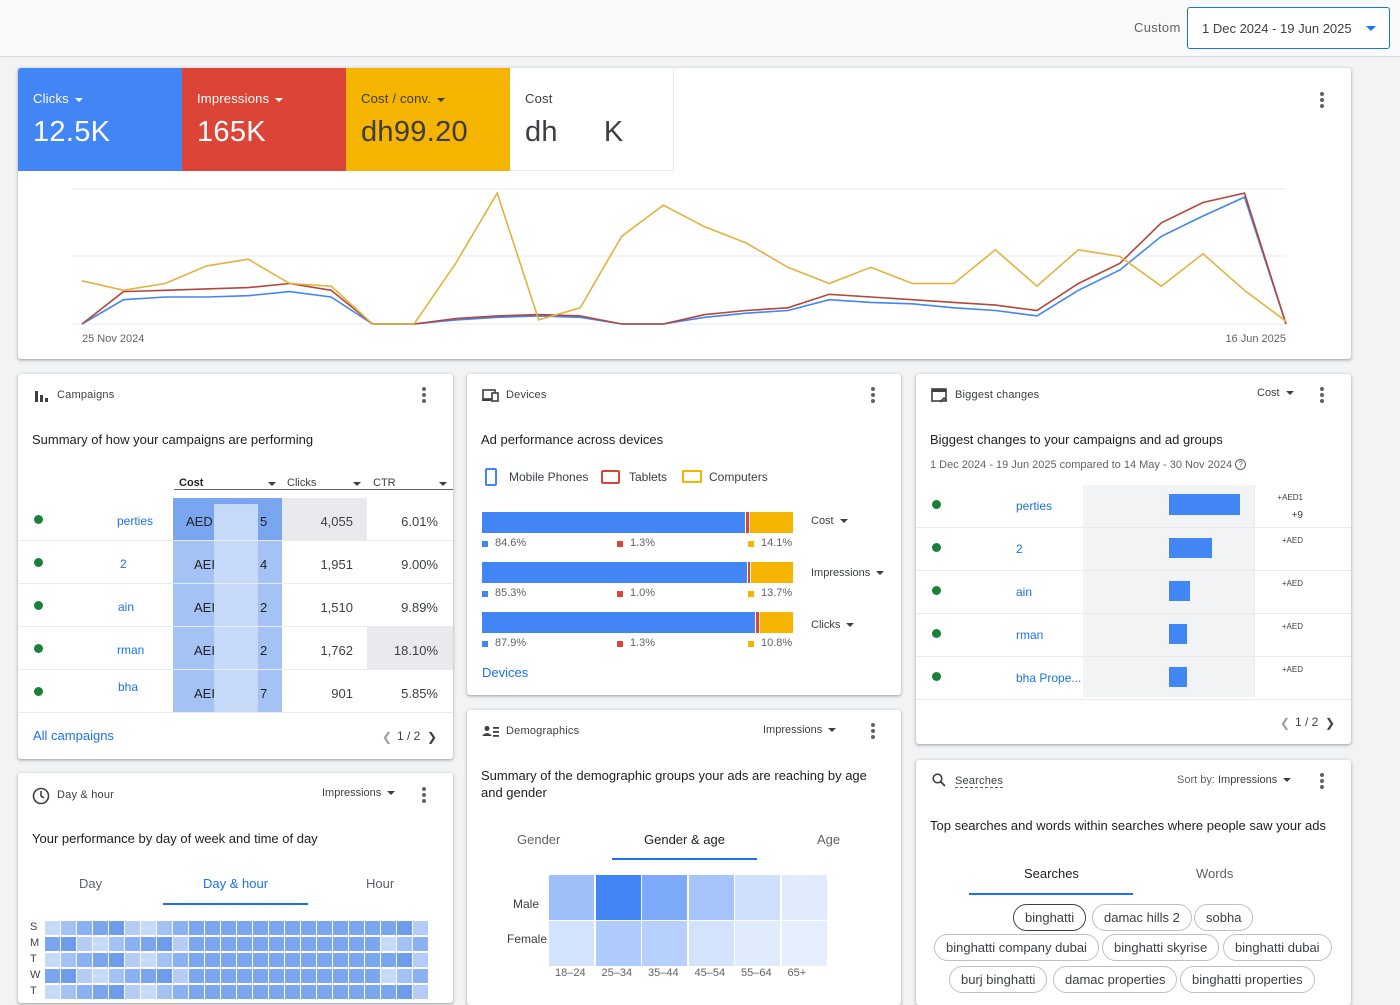 This screenshot has width=1400, height=1005. Describe the element at coordinates (1016, 947) in the screenshot. I see `search-term-chip: binghatti company dubai` at that location.